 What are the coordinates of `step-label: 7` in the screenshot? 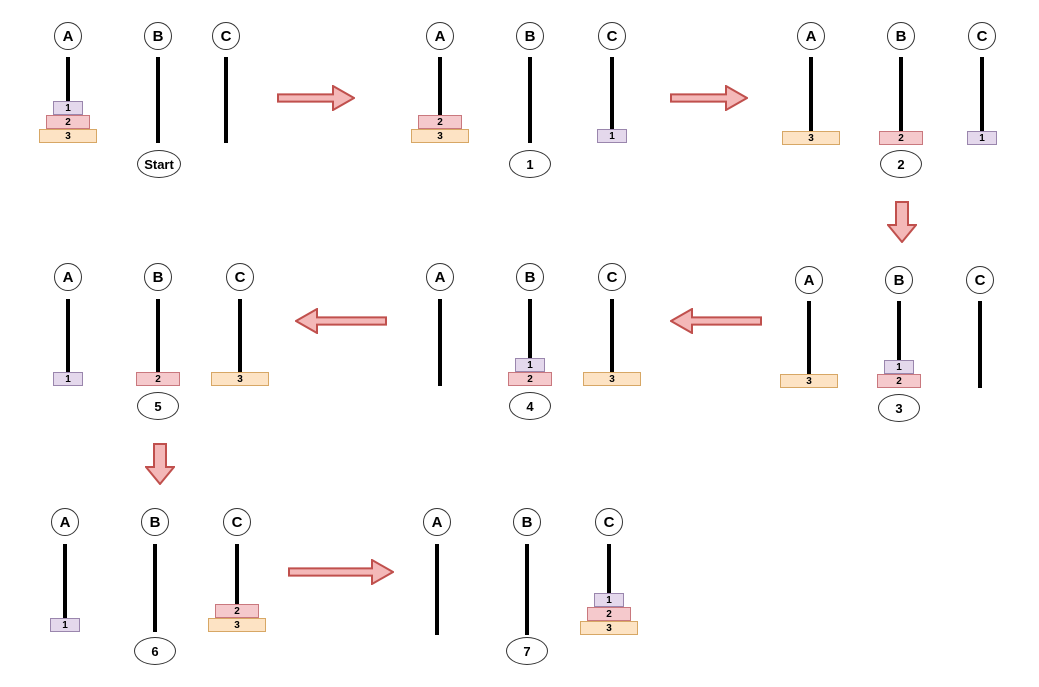 It's located at (527, 651).